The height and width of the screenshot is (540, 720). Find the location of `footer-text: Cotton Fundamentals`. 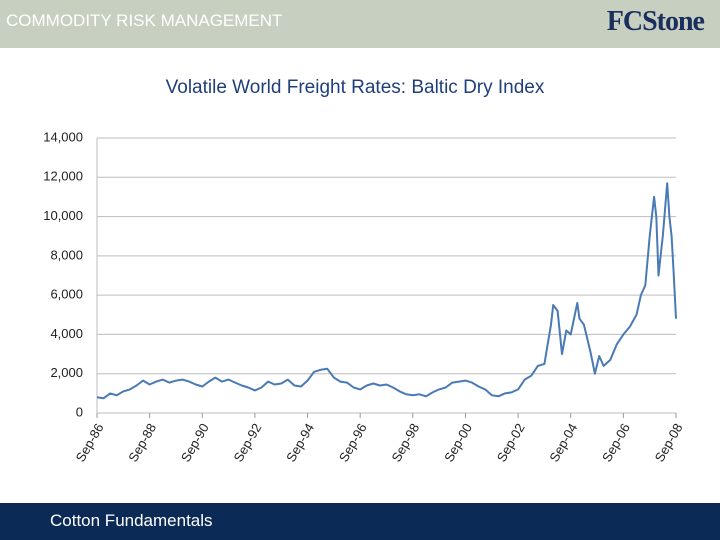

footer-text: Cotton Fundamentals is located at coordinates (131, 520).